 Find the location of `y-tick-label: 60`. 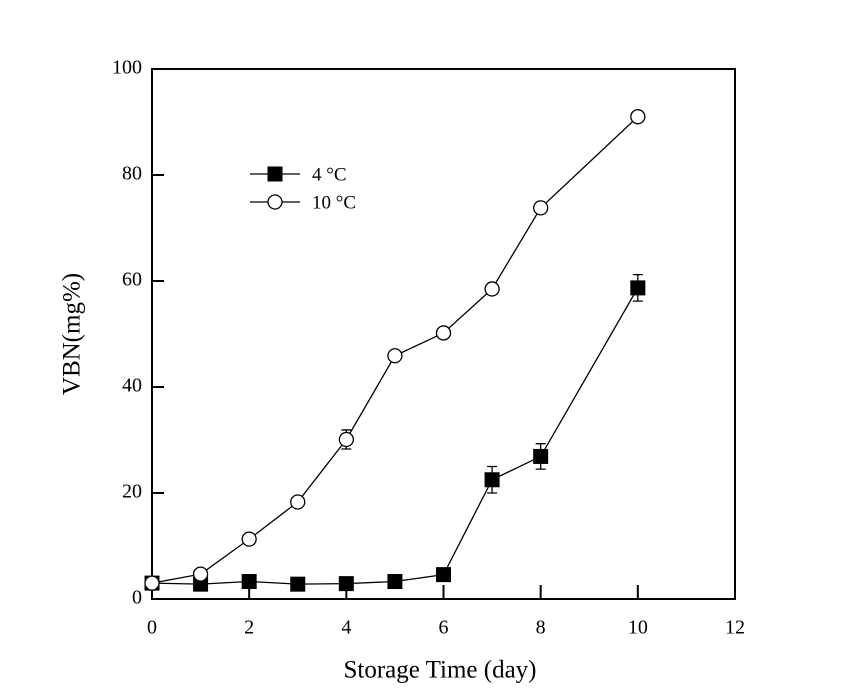

y-tick-label: 60 is located at coordinates (132, 280).